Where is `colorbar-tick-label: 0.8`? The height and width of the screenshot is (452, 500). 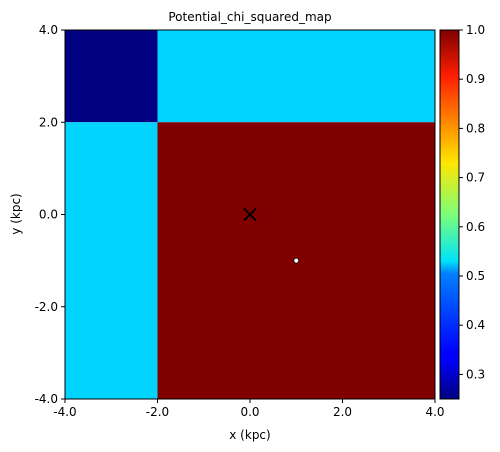
colorbar-tick-label: 0.8 is located at coordinates (475, 128).